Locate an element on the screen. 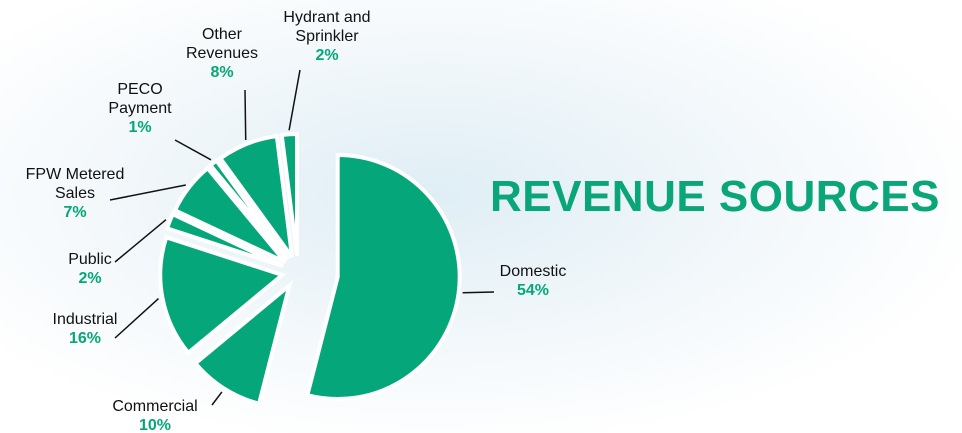  category-label: Public is located at coordinates (90, 259).